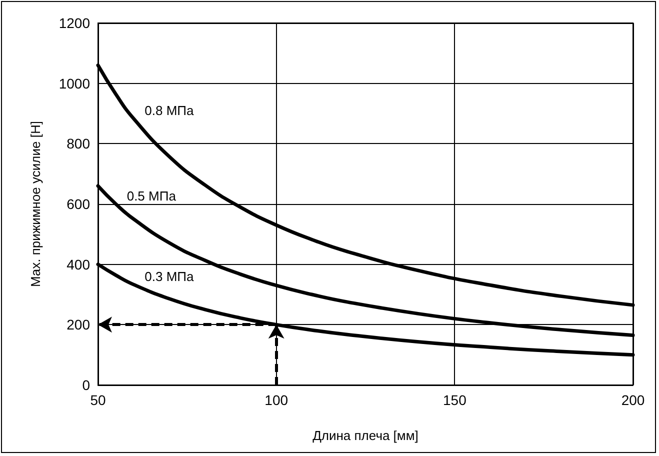 The width and height of the screenshot is (659, 456). What do you see at coordinates (98, 400) in the screenshot?
I see `x-tick-label: 50` at bounding box center [98, 400].